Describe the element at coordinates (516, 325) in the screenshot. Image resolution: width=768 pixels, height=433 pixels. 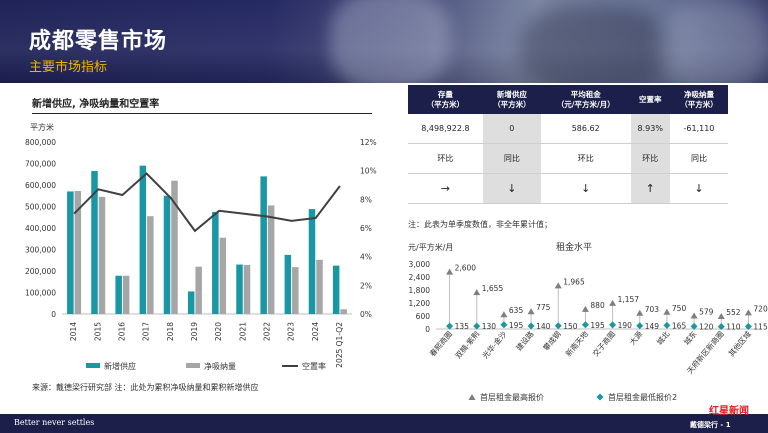
I see `low-rent-label: 195` at that location.